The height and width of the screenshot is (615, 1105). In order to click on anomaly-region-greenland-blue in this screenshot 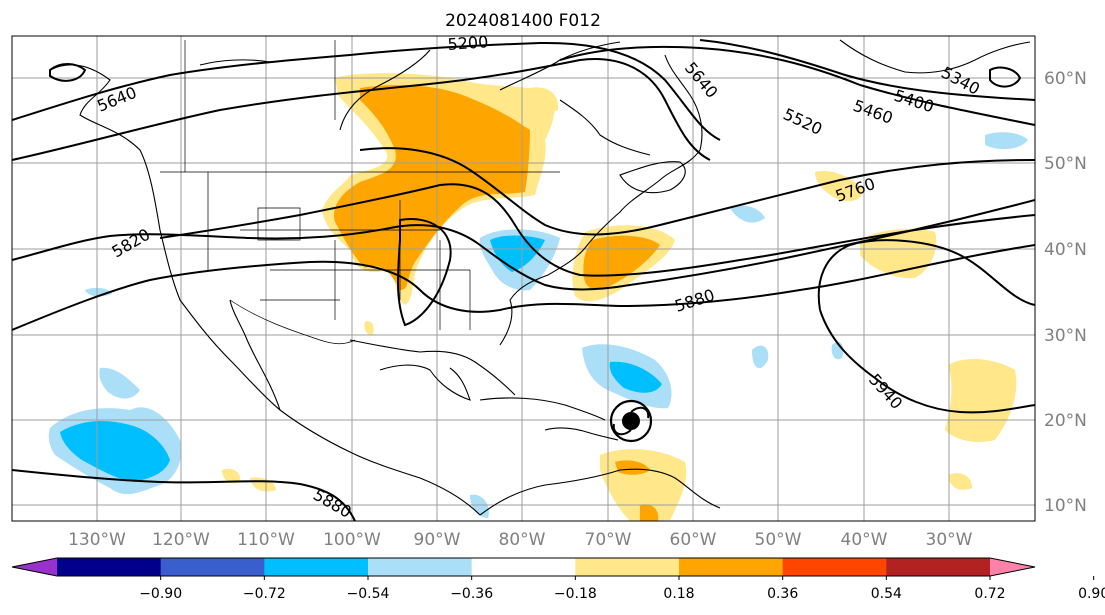, I will do `click(1006, 141)`.